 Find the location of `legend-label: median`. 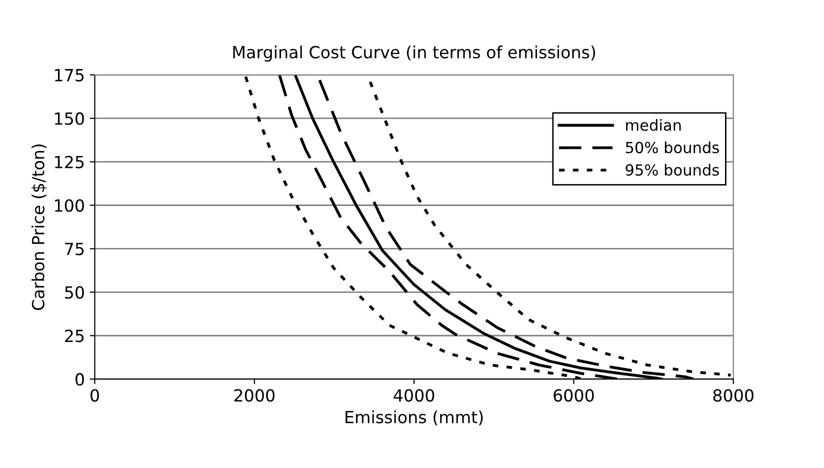

legend-label: median is located at coordinates (653, 125).